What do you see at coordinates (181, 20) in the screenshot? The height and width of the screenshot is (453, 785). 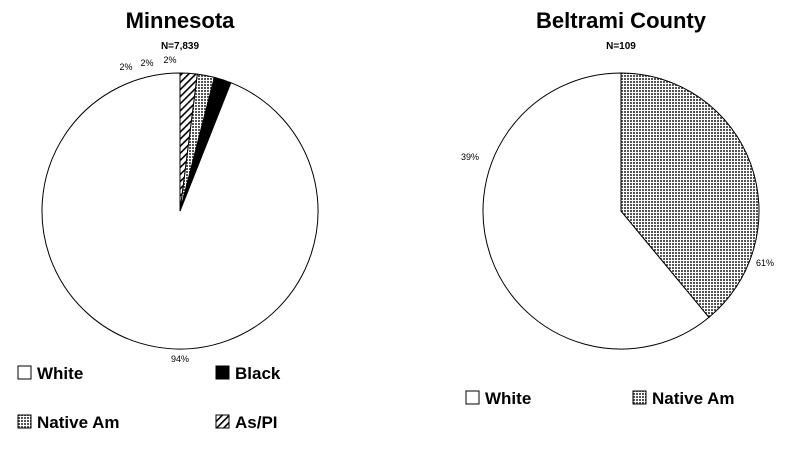 I see `chart-title: Minnesota` at bounding box center [181, 20].